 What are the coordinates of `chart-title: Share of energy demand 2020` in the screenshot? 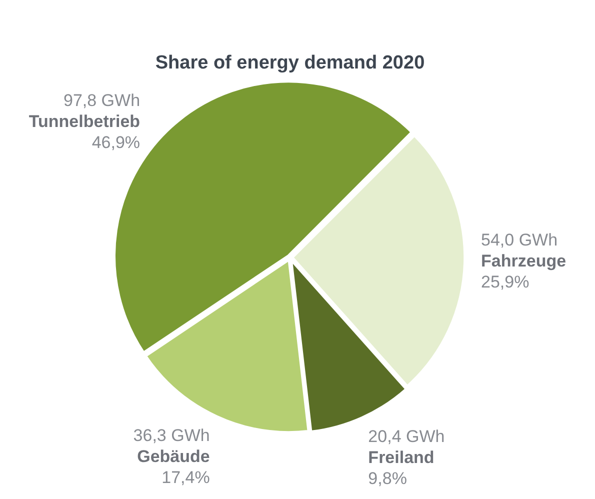 It's located at (290, 63).